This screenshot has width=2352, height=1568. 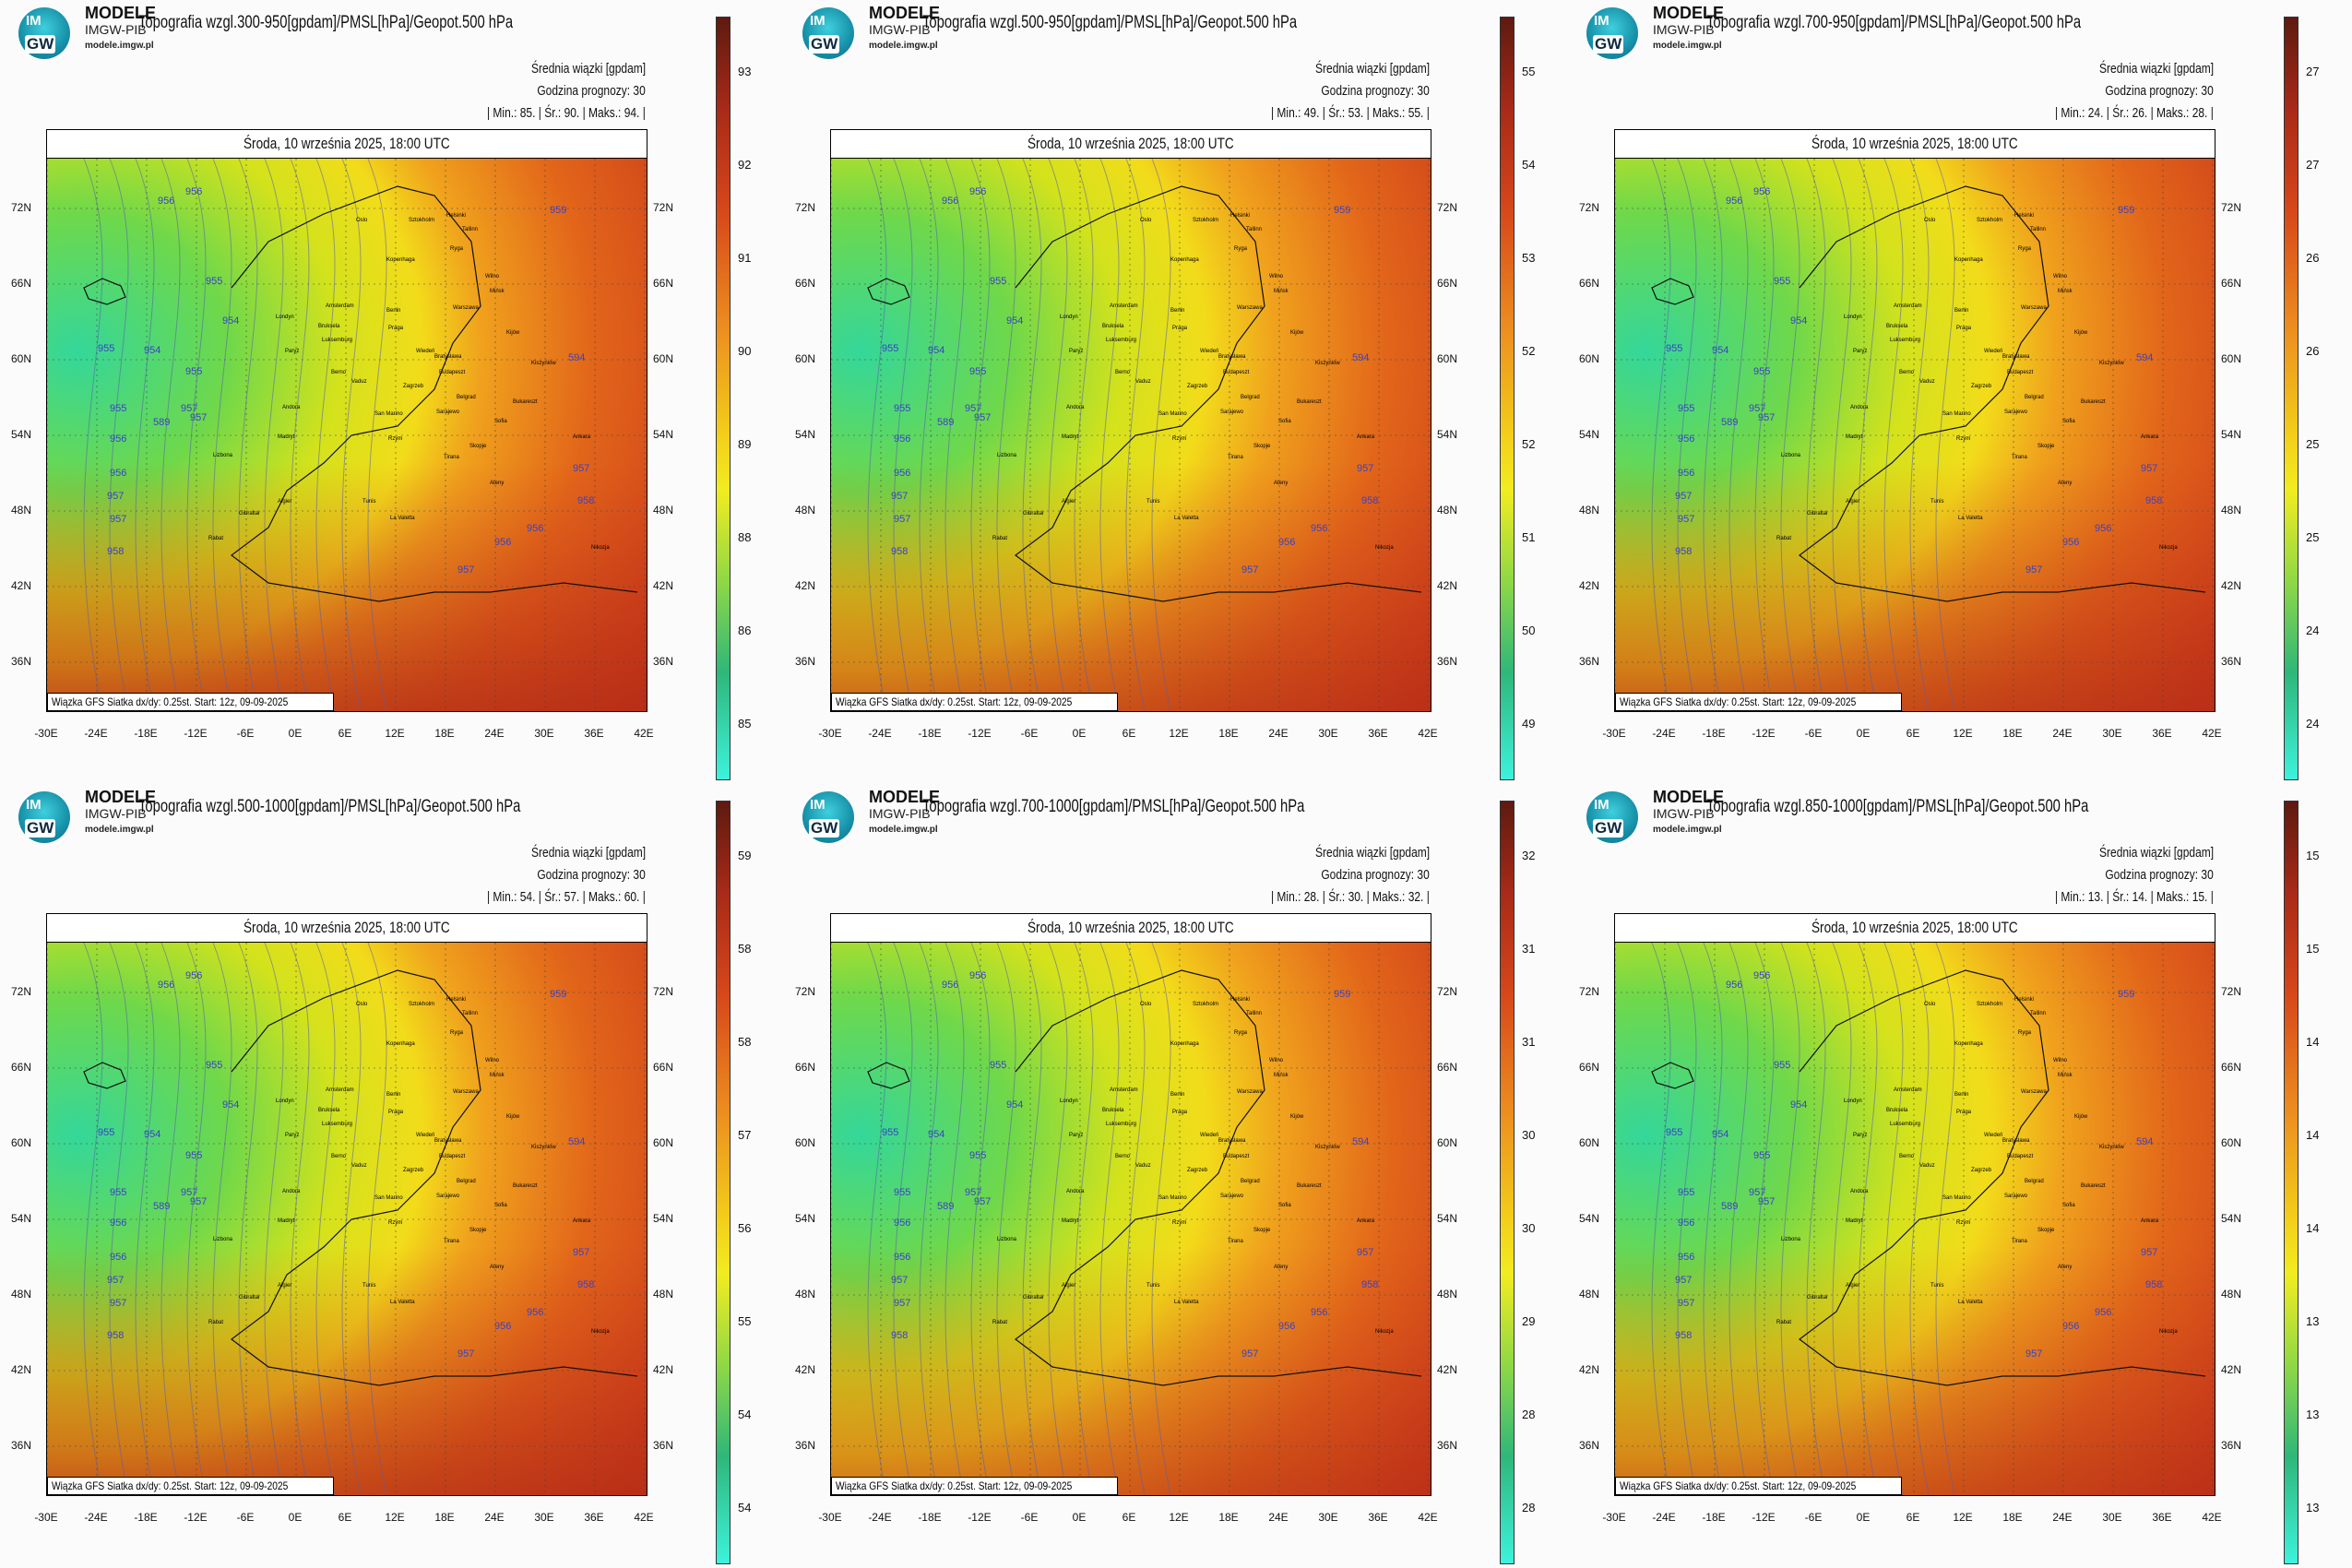 I want to click on longitude-label: 36E, so click(x=594, y=733).